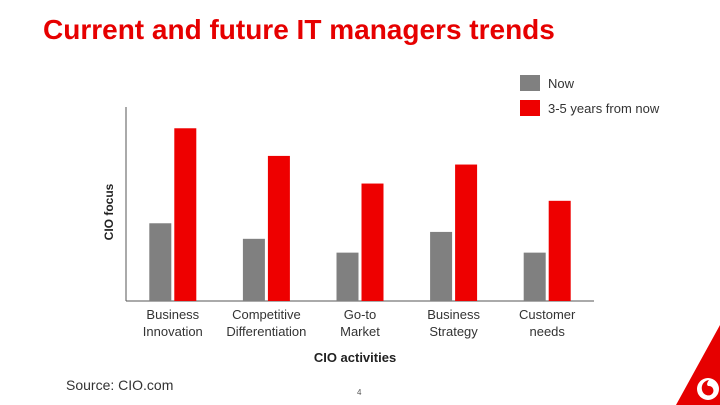 The image size is (720, 405). I want to click on source-note: Source: CIO.com, so click(120, 385).